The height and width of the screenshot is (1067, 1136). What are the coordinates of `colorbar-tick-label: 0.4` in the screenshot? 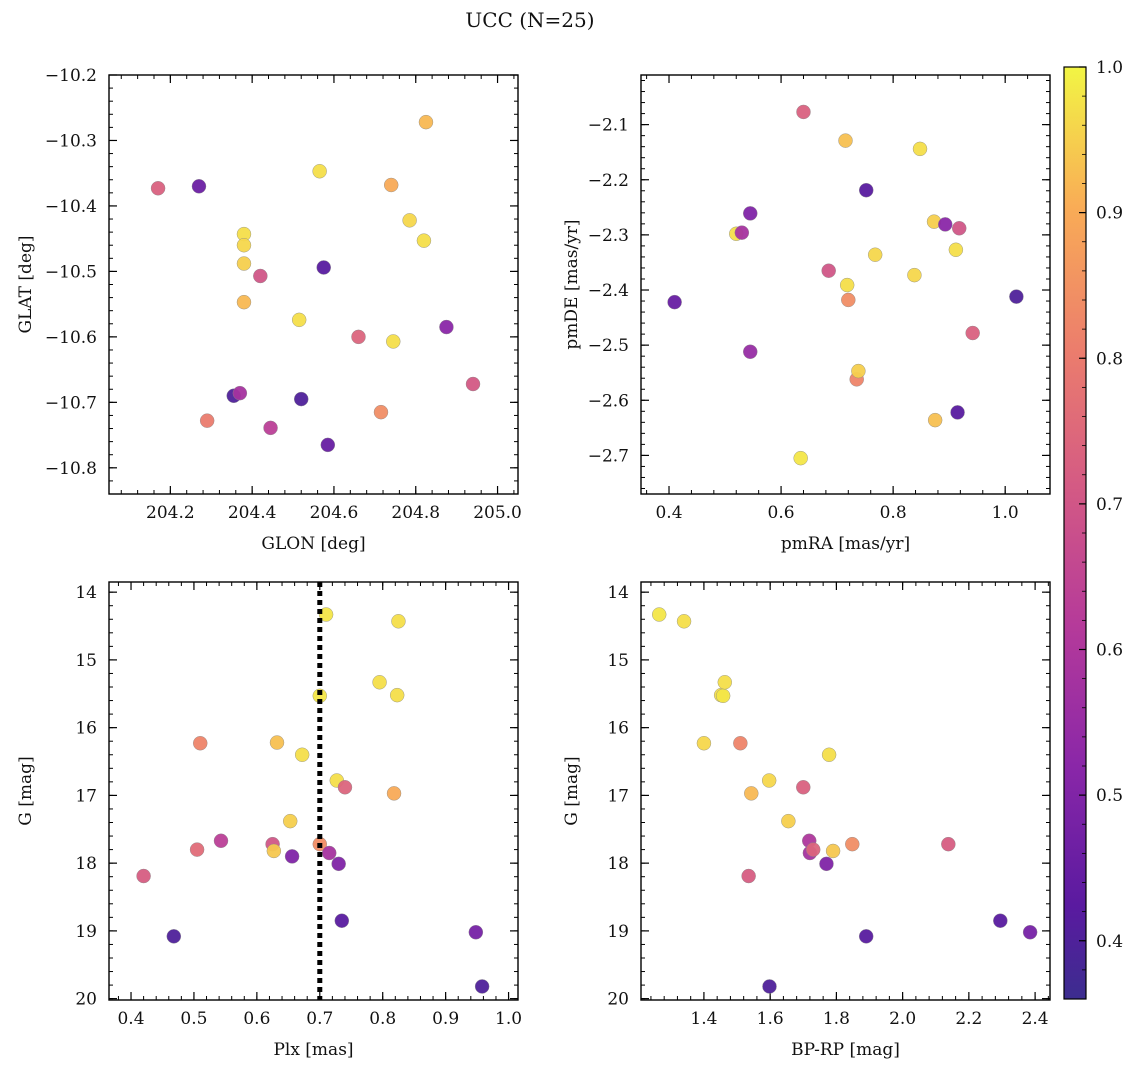 It's located at (1109, 942).